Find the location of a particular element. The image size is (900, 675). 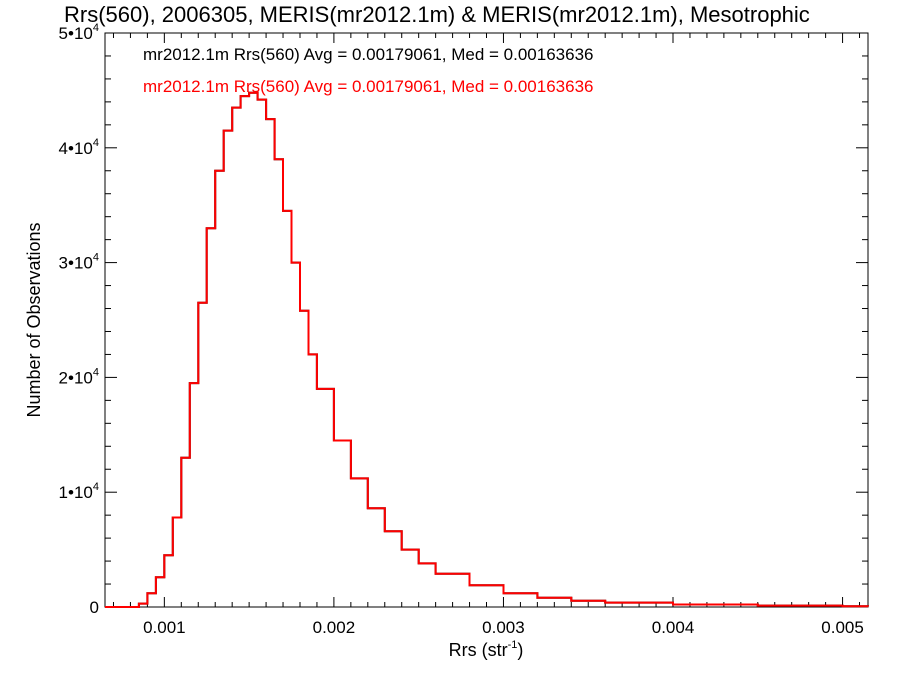

y-tick-label: 0 is located at coordinates (94, 607).